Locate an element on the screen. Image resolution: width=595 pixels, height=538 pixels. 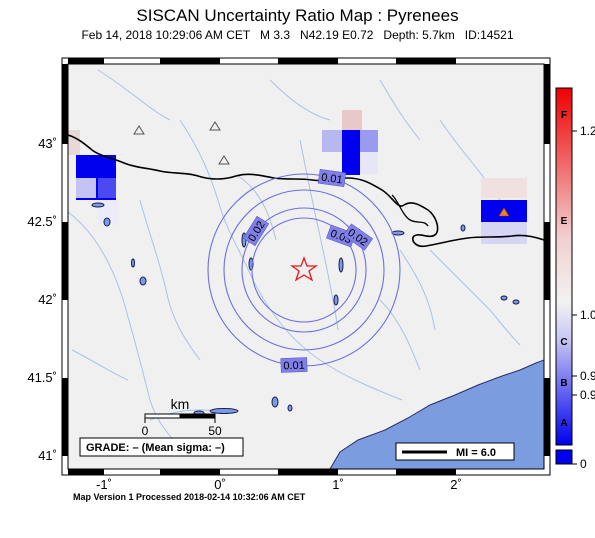
colorbar-value: 1.0 is located at coordinates (587, 315).